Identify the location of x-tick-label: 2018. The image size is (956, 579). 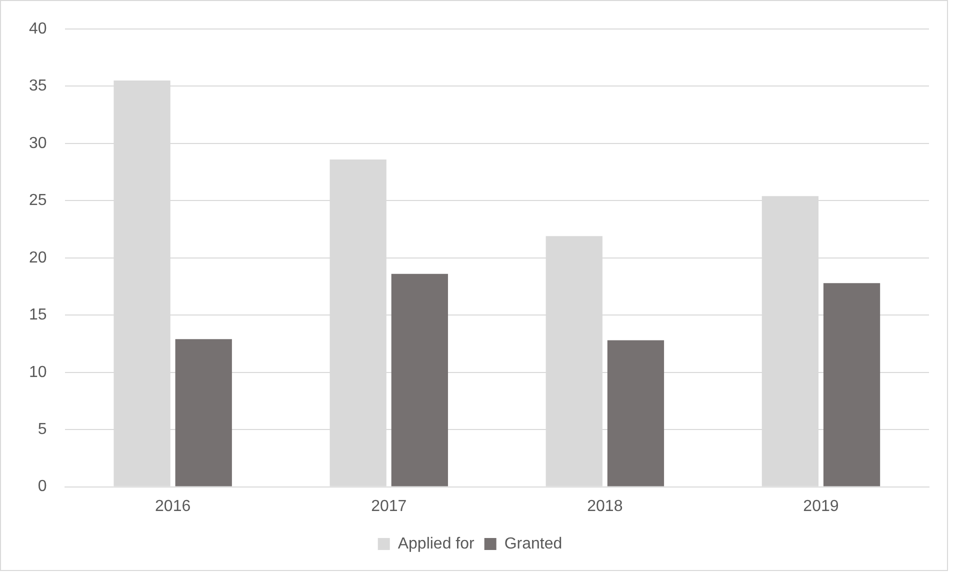
(605, 506).